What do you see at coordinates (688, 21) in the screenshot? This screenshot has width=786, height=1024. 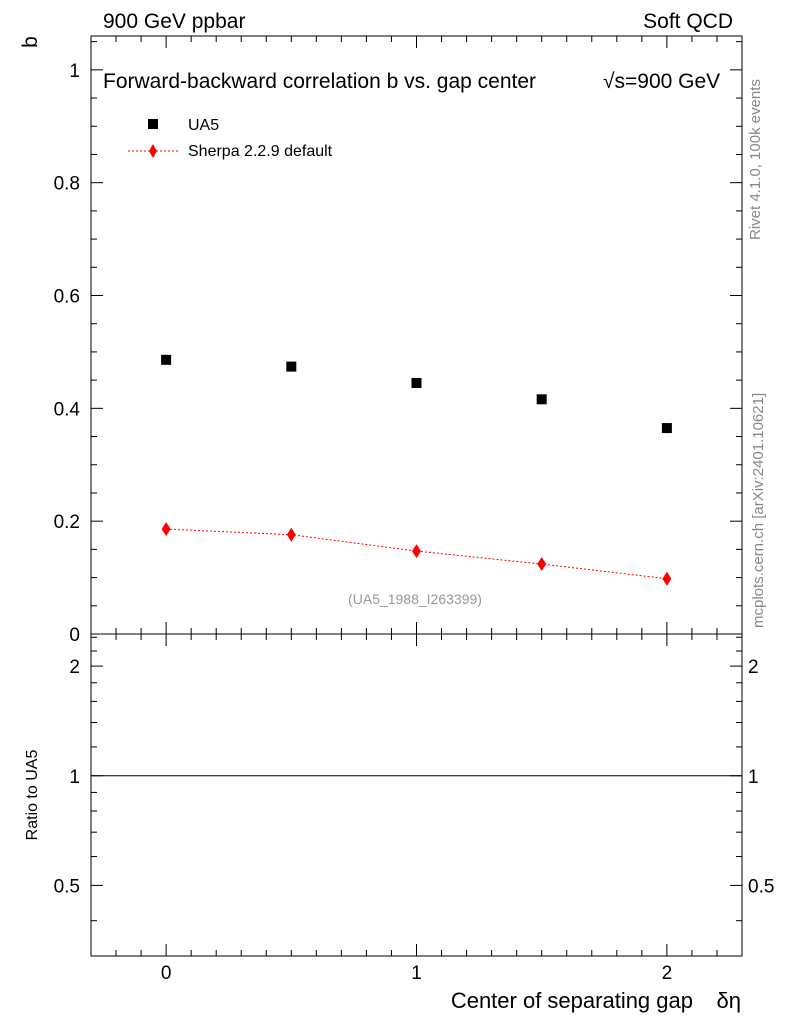 I see `header-right: Soft QCD` at bounding box center [688, 21].